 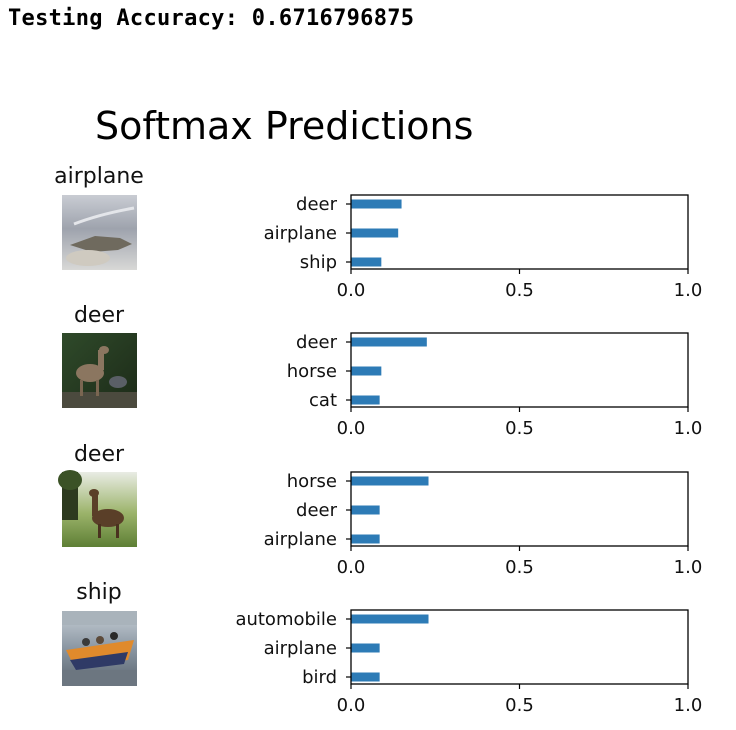 What do you see at coordinates (286, 619) in the screenshot?
I see `category-label: automobile` at bounding box center [286, 619].